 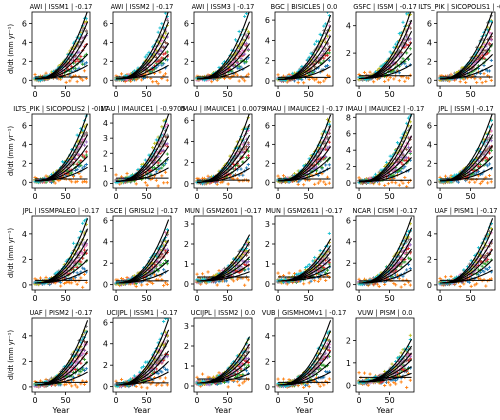 I want to click on subplot-title: AWI | ISSM1 | -0.17, so click(x=61, y=7).